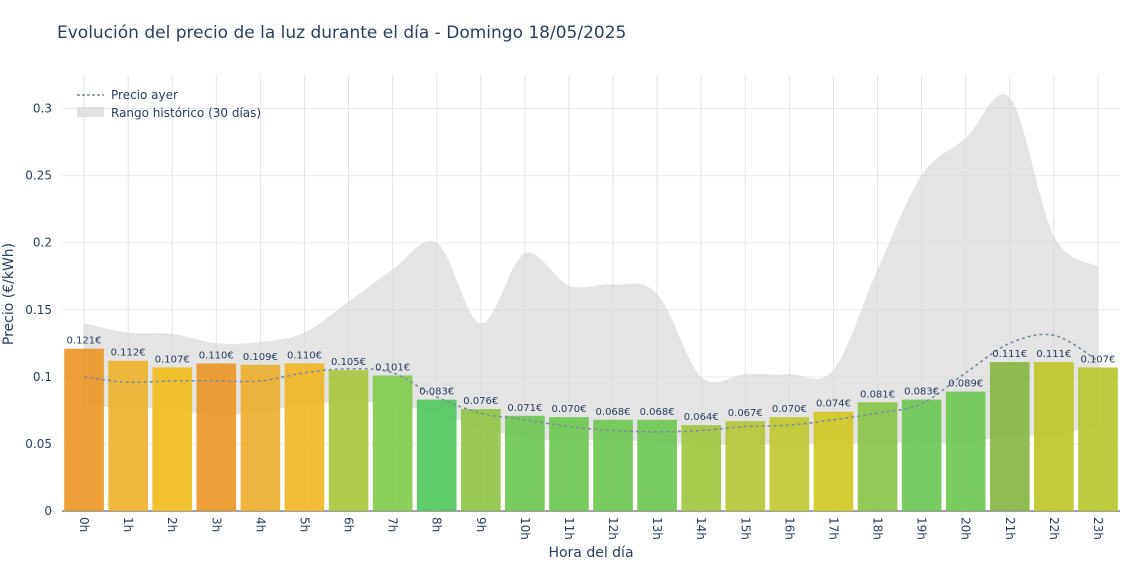 The height and width of the screenshot is (570, 1140). Describe the element at coordinates (613, 465) in the screenshot. I see `bar-12h` at that location.